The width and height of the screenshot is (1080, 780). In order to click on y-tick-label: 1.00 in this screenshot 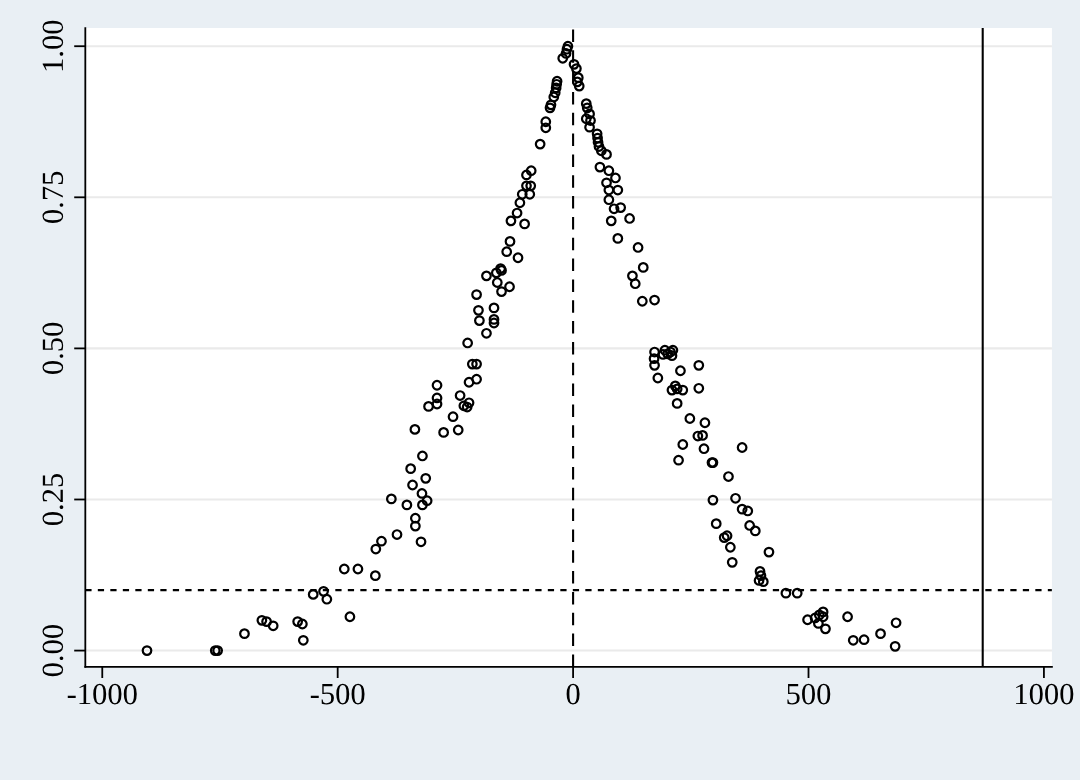, I will do `click(53, 45)`.